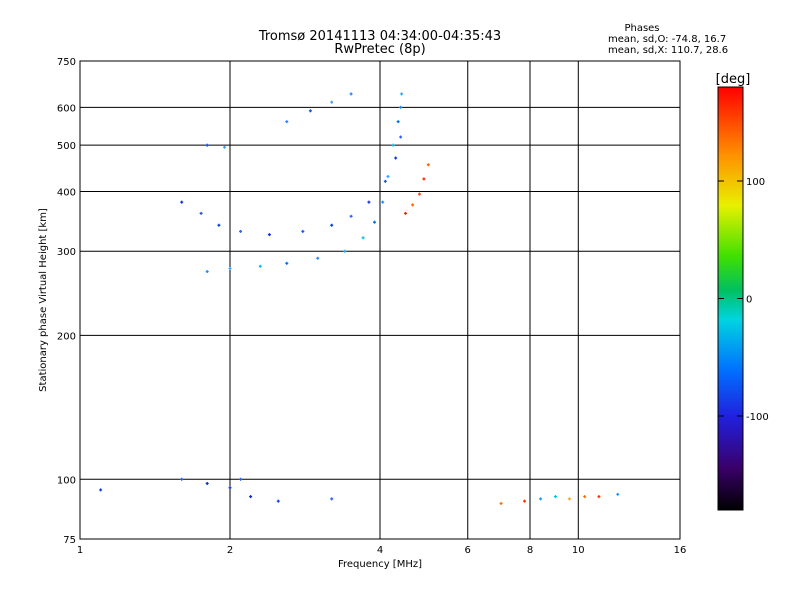  I want to click on x-tick-label: 16, so click(680, 550).